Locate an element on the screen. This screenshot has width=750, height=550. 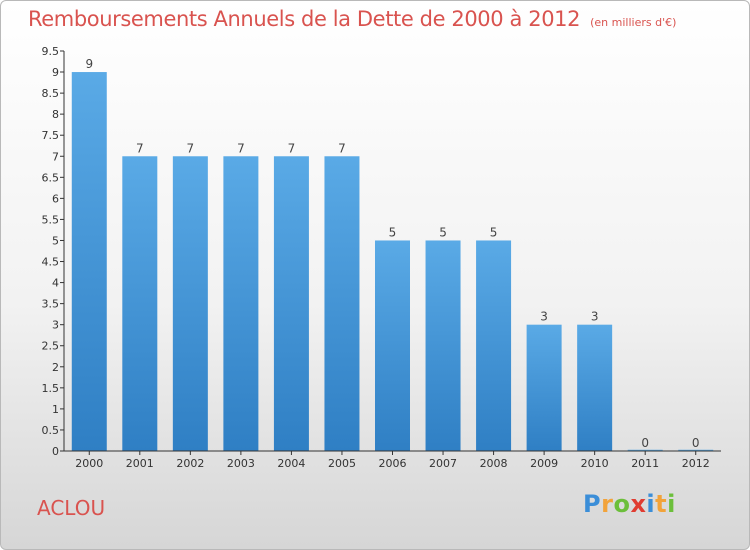
y-tick-label: 3.5 is located at coordinates (51, 304).